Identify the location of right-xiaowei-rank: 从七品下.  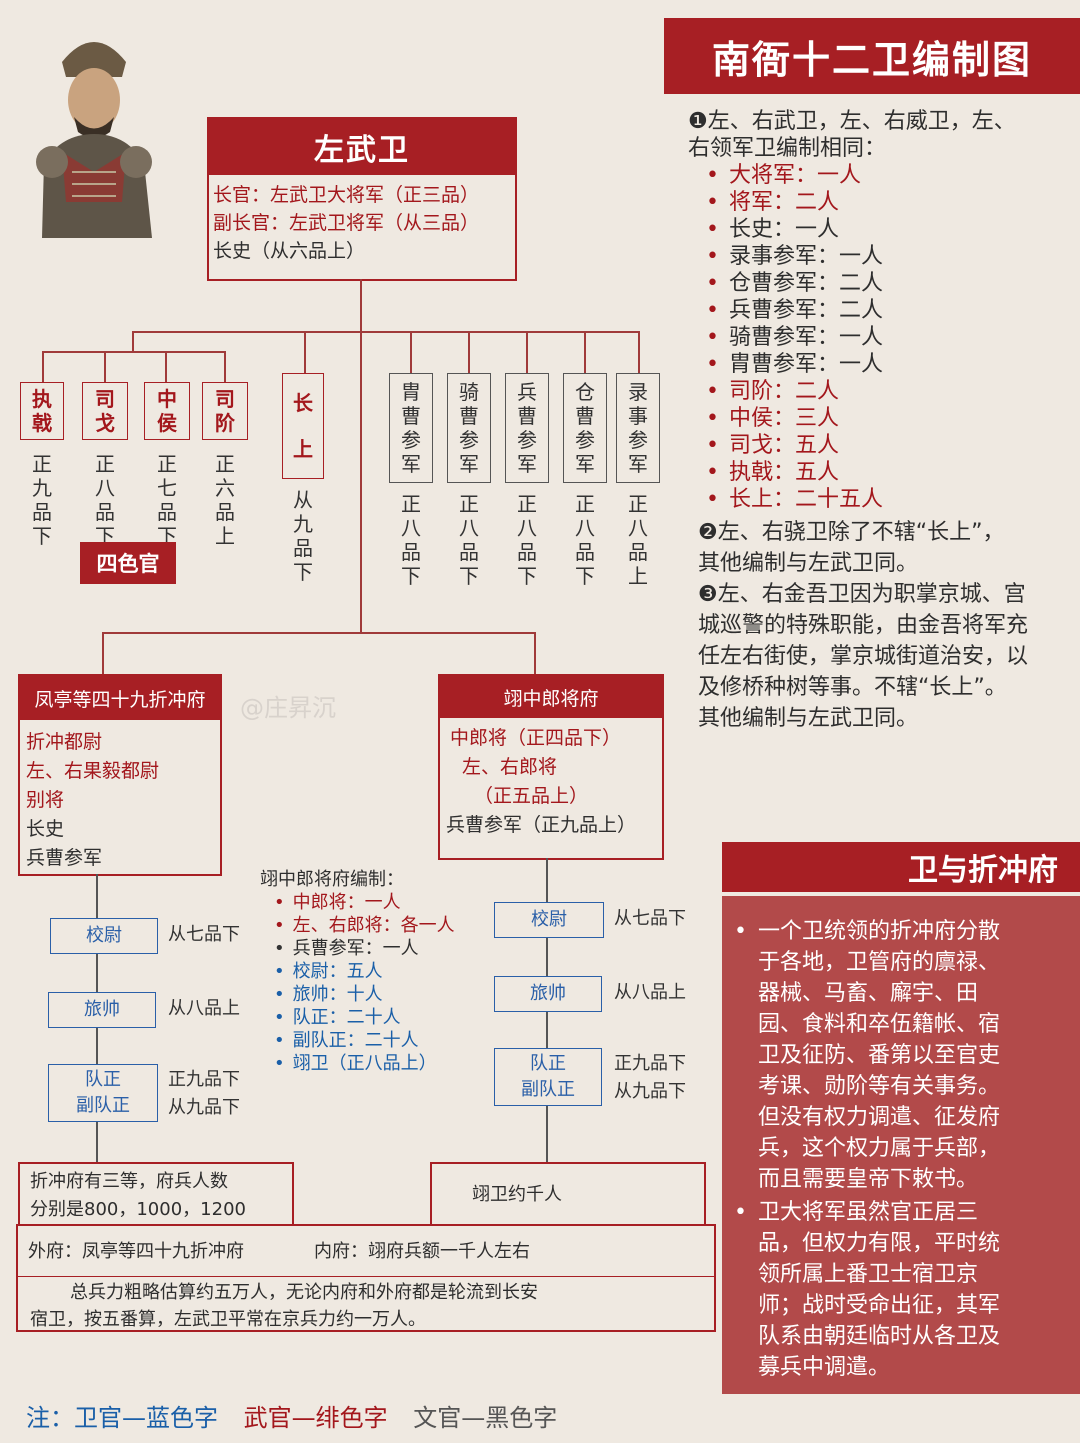
(650, 918).